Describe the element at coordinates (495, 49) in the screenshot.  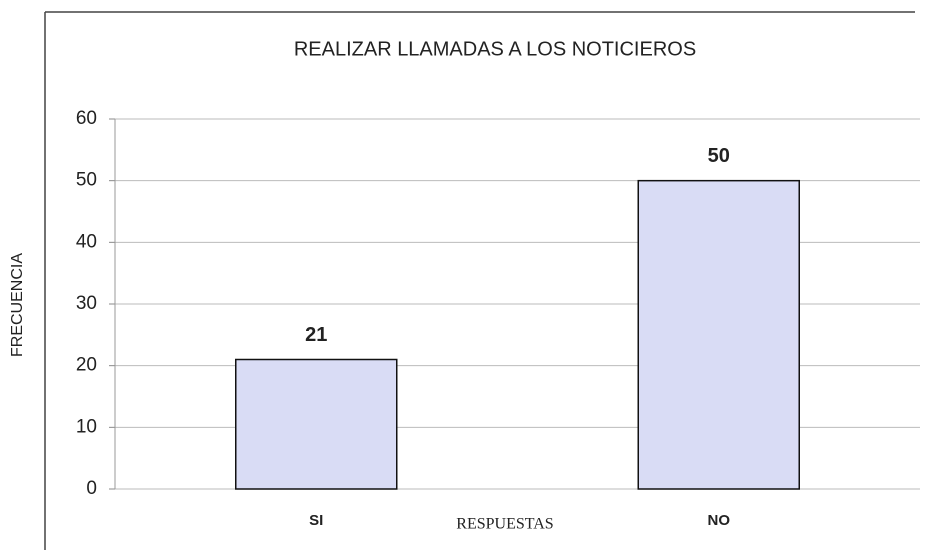
I see `chart-title: REALIZAR LLAMADAS A LOS NOTICIEROS` at that location.